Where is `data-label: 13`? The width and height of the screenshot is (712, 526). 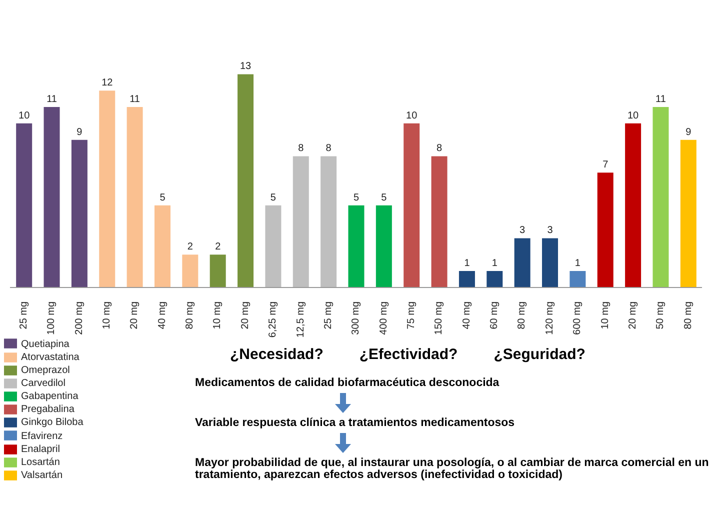
data-label: 13 is located at coordinates (246, 66).